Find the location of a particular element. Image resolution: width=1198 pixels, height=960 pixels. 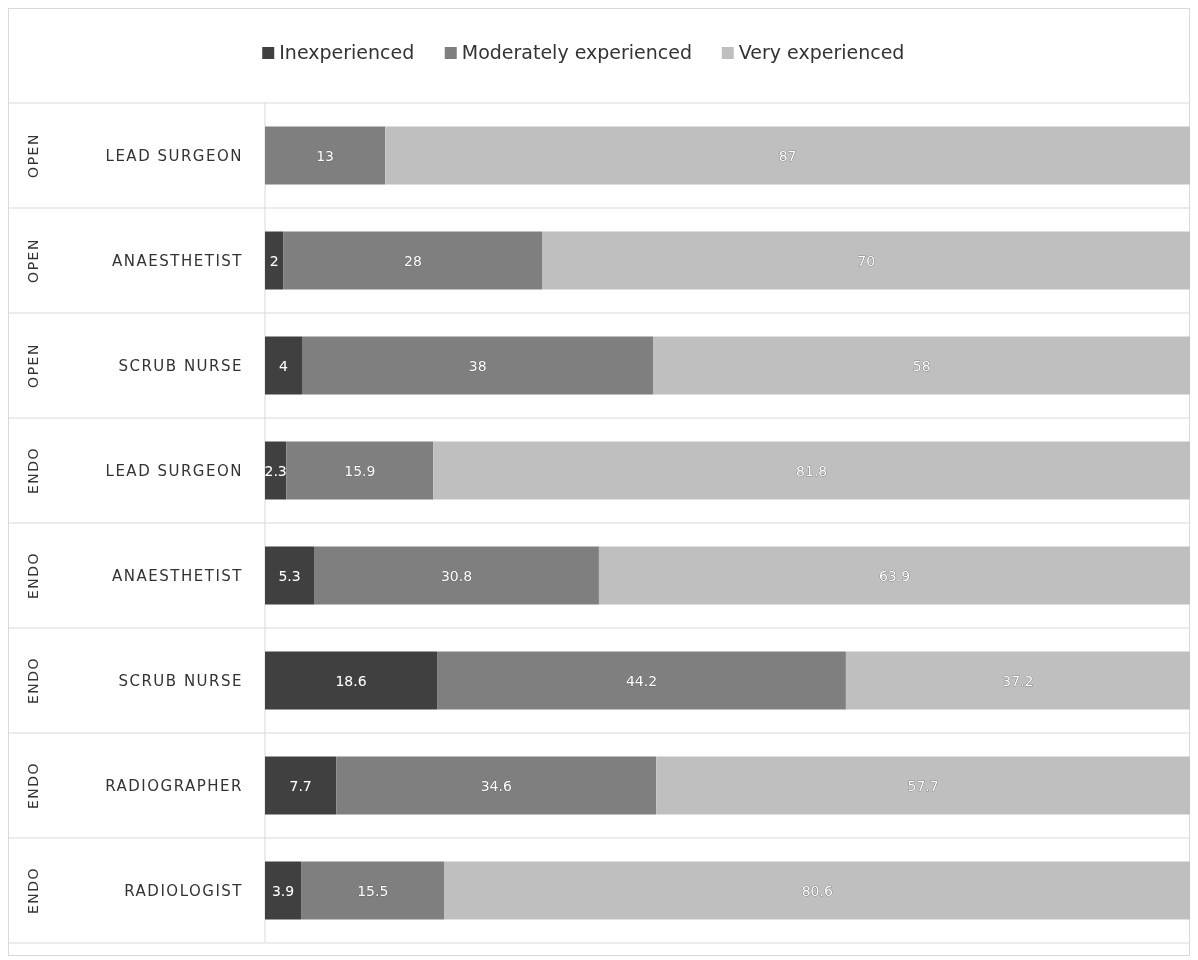

legend-label: Inexperienced is located at coordinates (347, 52).